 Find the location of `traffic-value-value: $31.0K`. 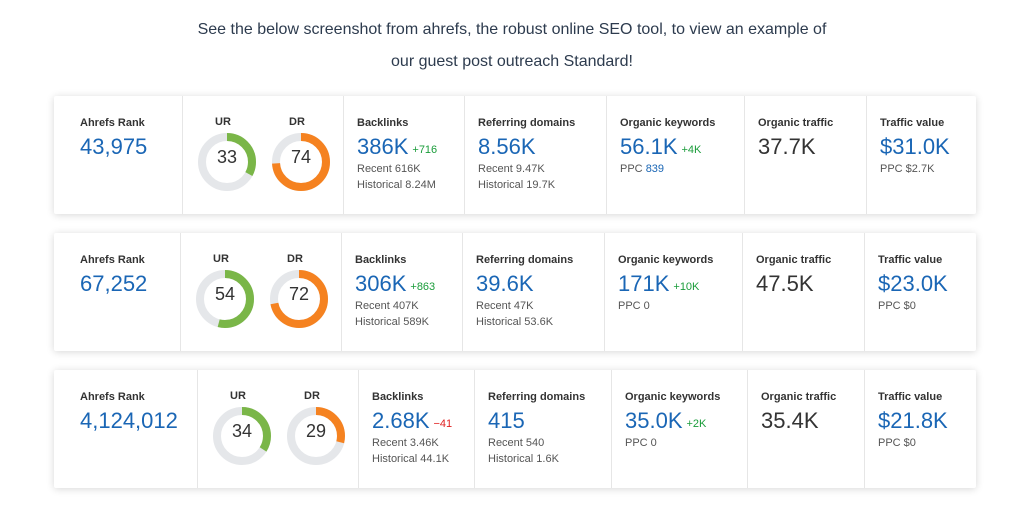

traffic-value-value: $31.0K is located at coordinates (915, 146).